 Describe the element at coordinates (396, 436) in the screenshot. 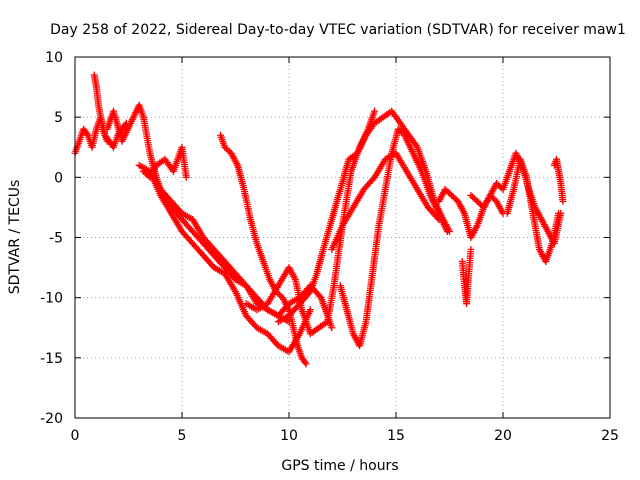

I see `x-tick-label: 15` at that location.